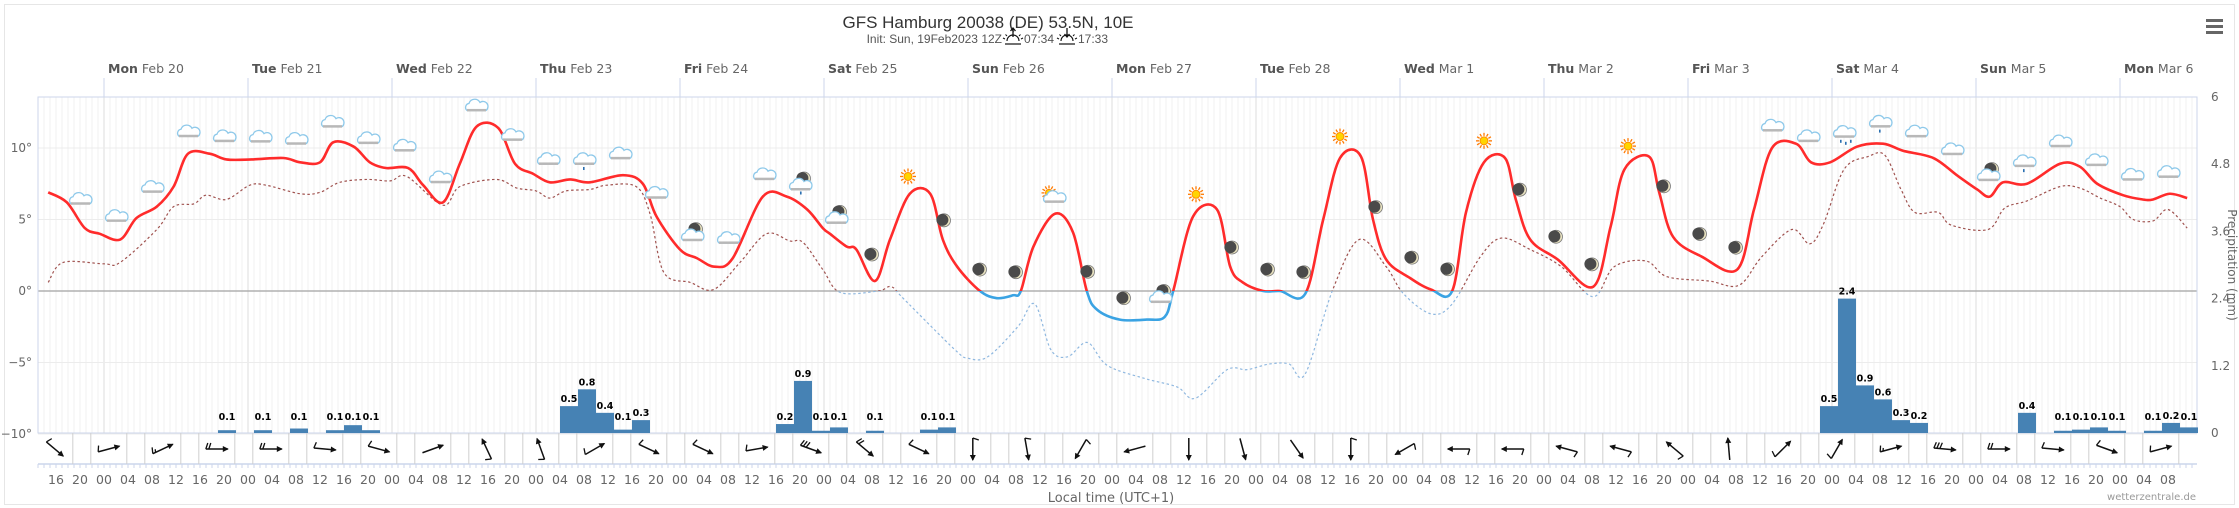 The width and height of the screenshot is (2239, 508). What do you see at coordinates (569, 399) in the screenshot?
I see `precipitation-bar-label: 0.5` at bounding box center [569, 399].